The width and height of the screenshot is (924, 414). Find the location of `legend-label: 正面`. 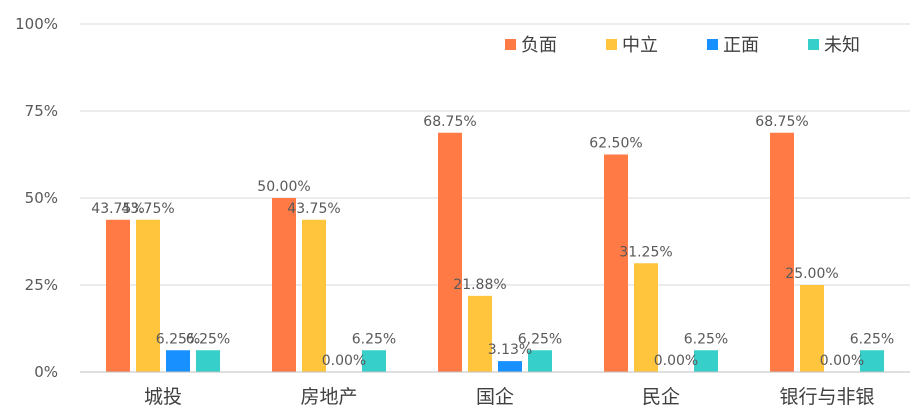

legend-label: 正面 is located at coordinates (741, 45).